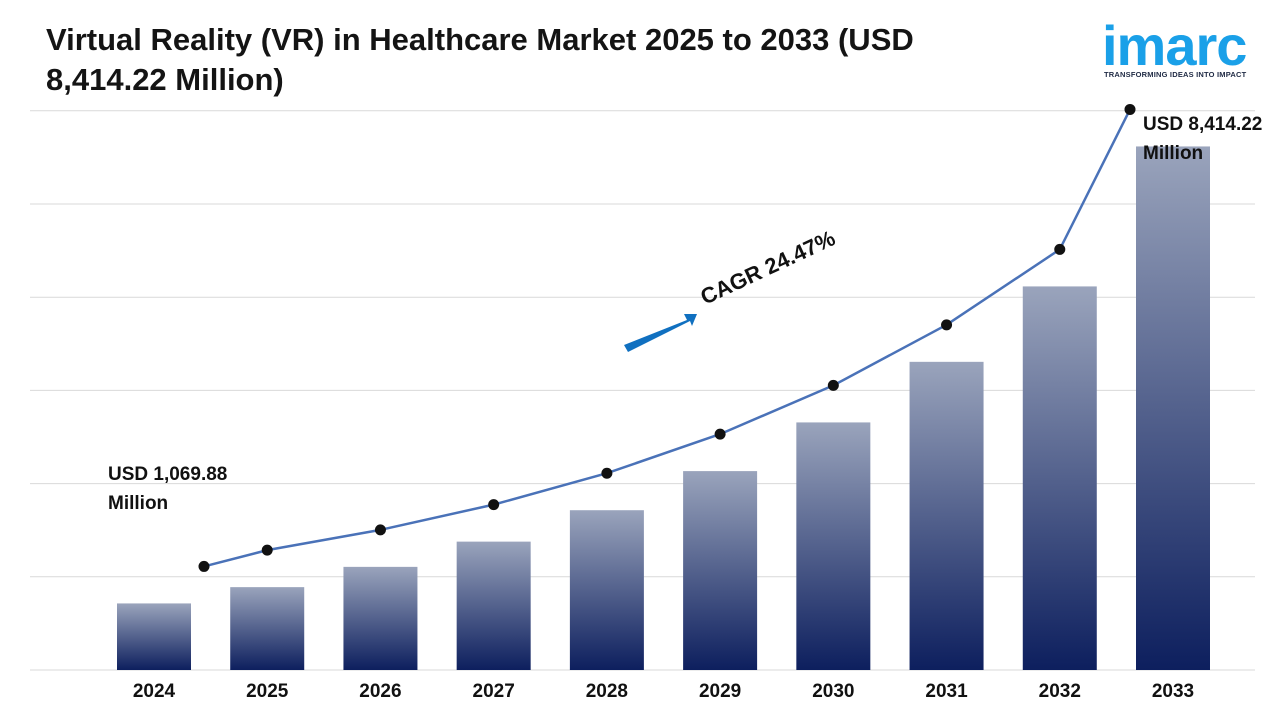 The height and width of the screenshot is (720, 1280). What do you see at coordinates (720, 570) in the screenshot?
I see `bar-2029` at bounding box center [720, 570].